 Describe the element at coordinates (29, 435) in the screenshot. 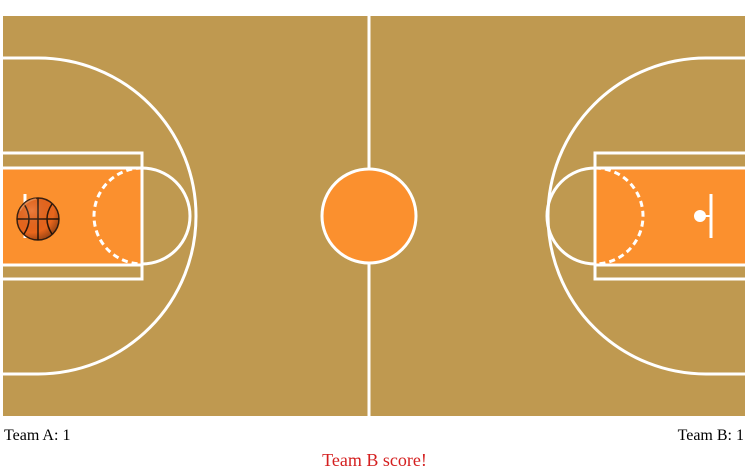

I see `team-a-name: Team A` at that location.